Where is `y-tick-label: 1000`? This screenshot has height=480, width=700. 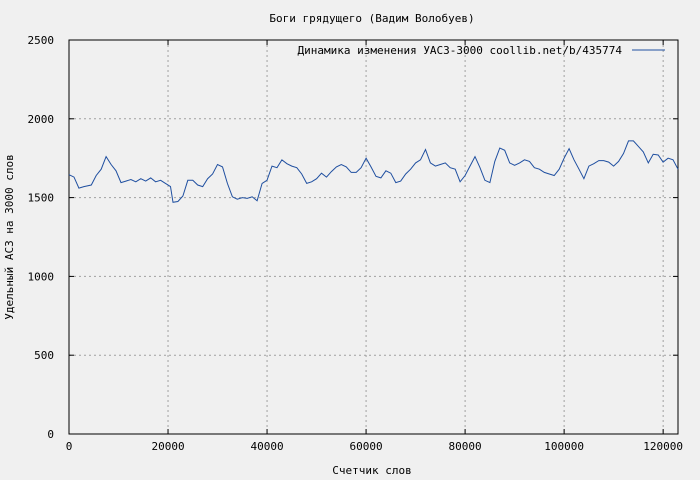
y-tick-label: 1000 is located at coordinates (41, 276).